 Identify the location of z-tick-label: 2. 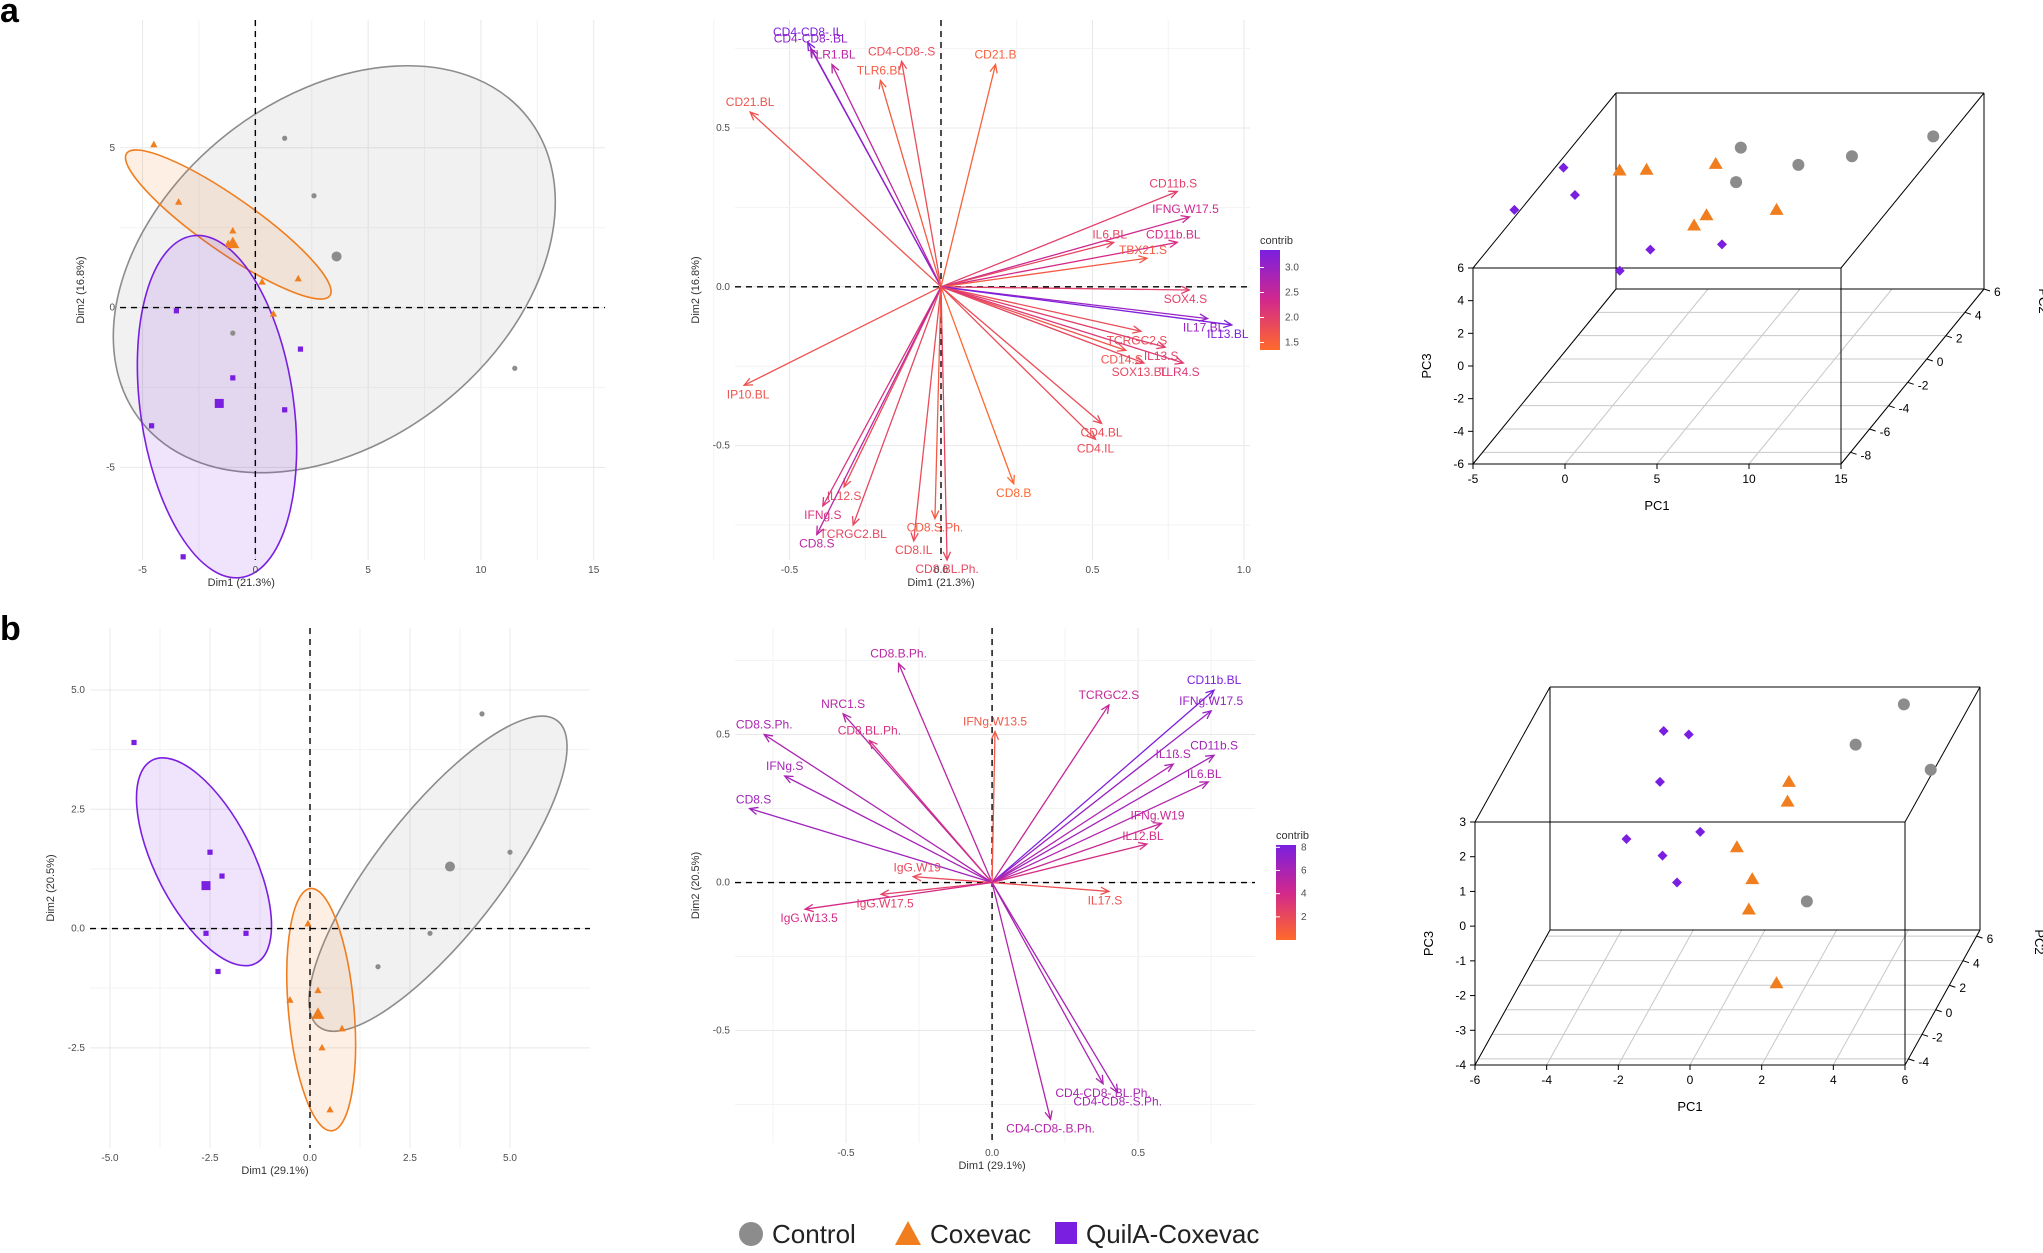
(1462, 857).